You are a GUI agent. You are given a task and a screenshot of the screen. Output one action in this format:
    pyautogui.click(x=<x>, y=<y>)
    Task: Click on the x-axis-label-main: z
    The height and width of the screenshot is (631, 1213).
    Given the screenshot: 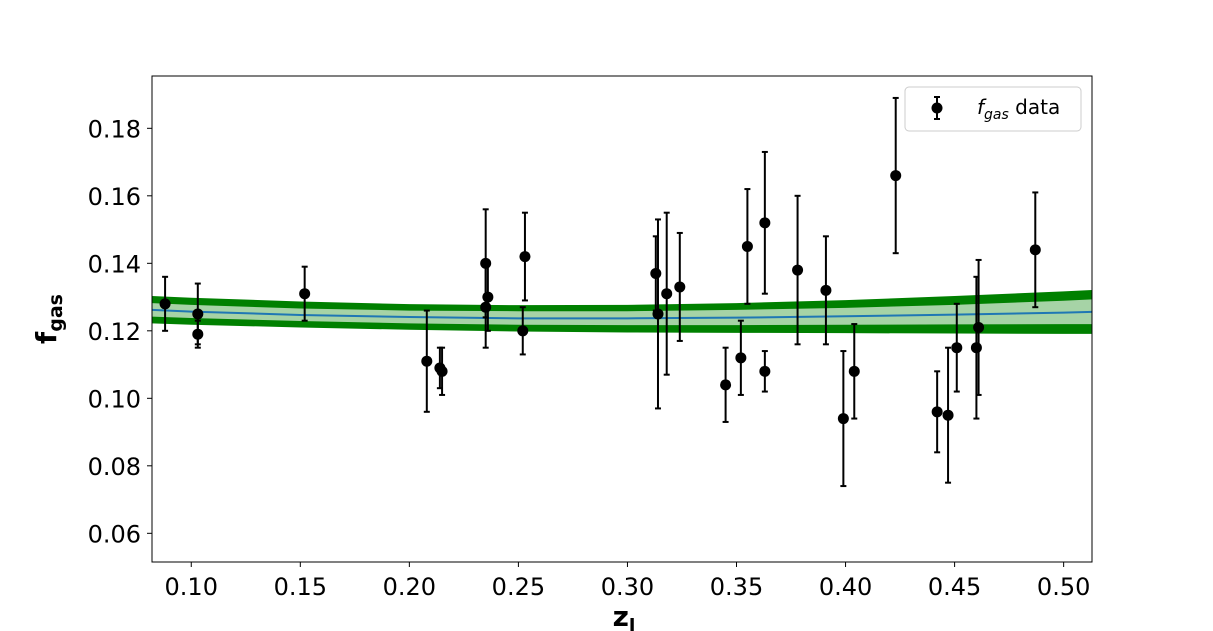 What is the action you would take?
    pyautogui.click(x=621, y=615)
    